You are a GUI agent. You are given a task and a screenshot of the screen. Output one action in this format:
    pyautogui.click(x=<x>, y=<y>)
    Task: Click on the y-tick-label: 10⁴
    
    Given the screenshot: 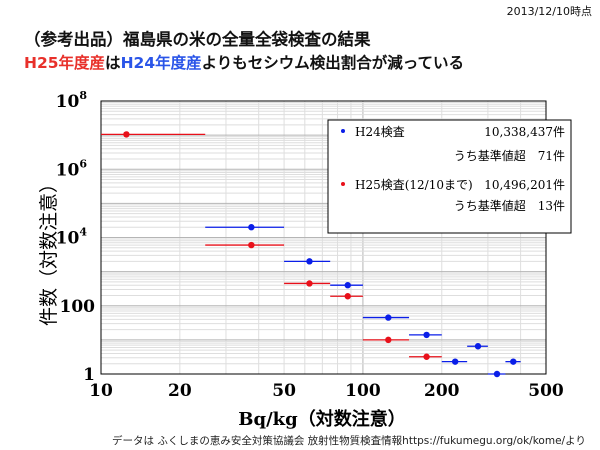 What is the action you would take?
    pyautogui.click(x=72, y=237)
    